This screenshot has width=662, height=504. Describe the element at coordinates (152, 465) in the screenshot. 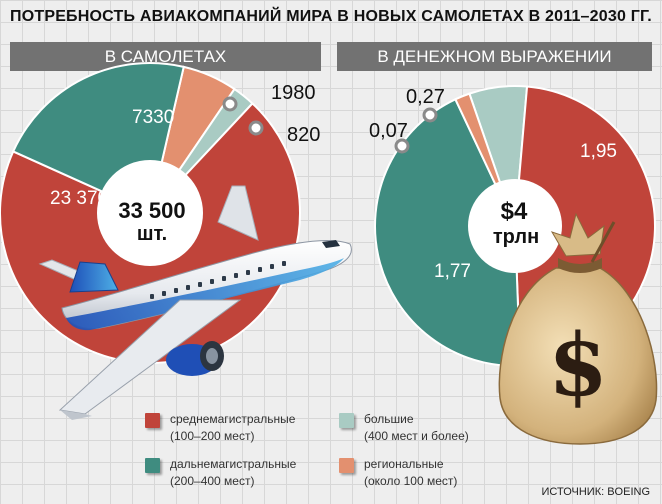

I see `legend-swatch-long-haul` at that location.